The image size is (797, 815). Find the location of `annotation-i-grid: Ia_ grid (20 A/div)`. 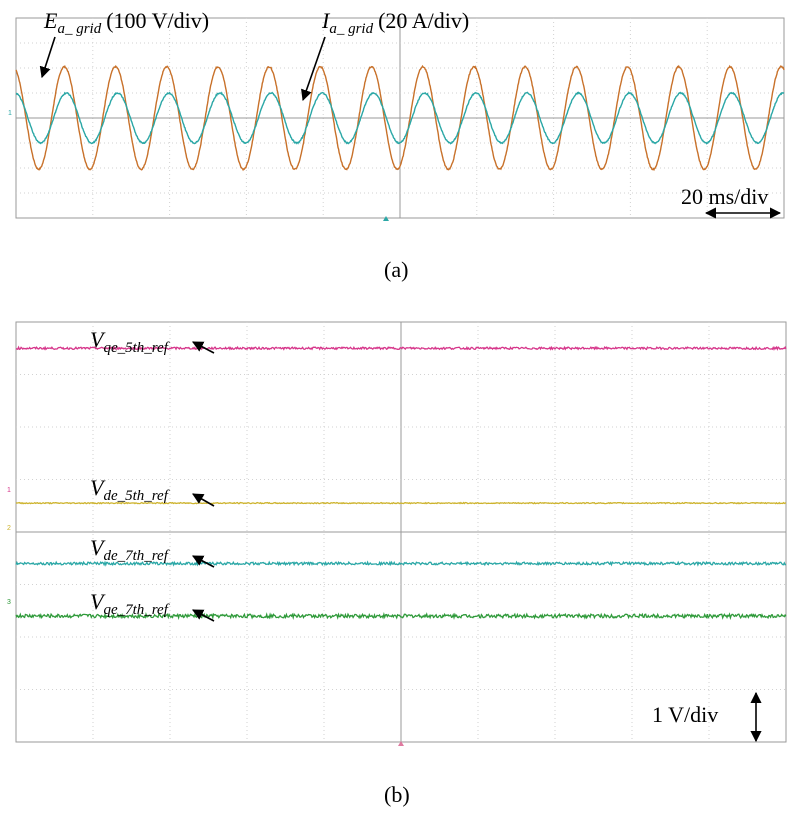

annotation-i-grid: Ia_ grid (20 A/div) is located at coordinates (395, 22).